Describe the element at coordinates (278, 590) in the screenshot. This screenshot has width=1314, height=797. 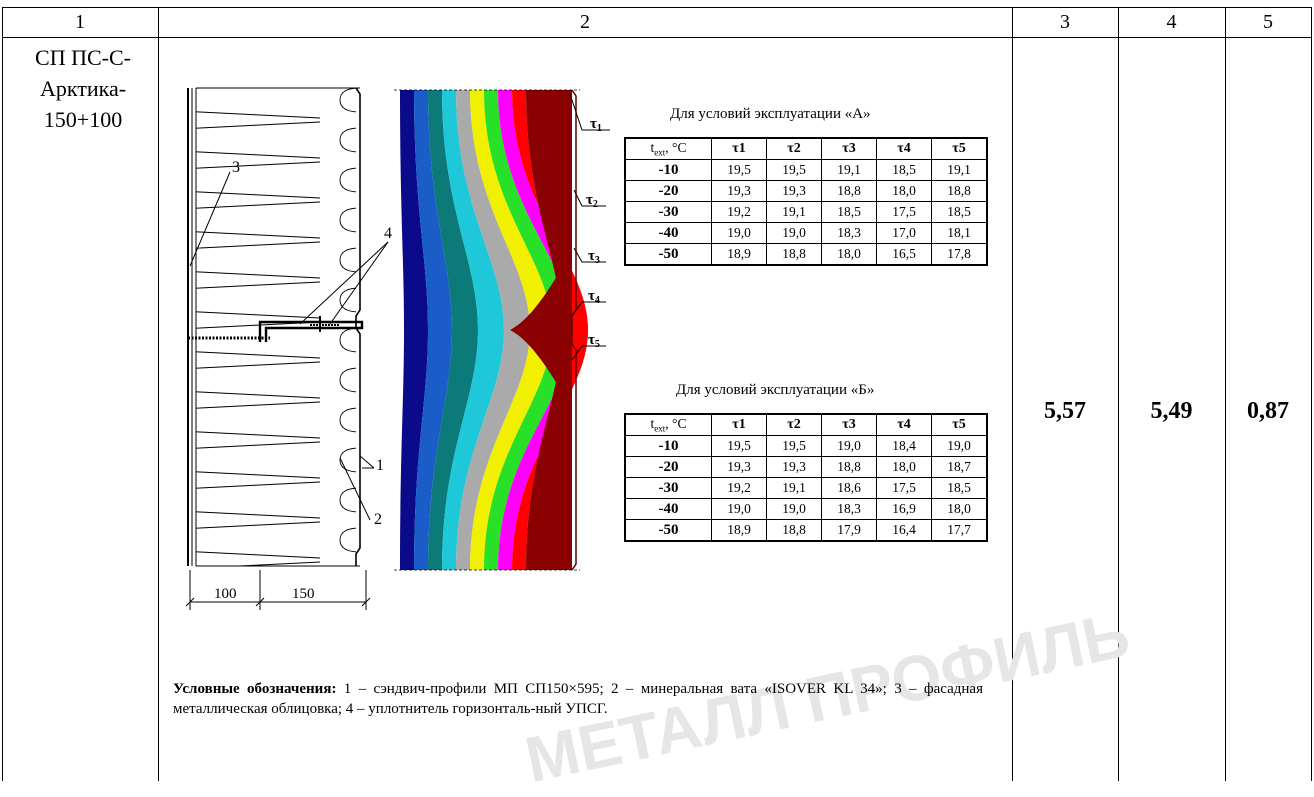
I see `dimension-lines` at that location.